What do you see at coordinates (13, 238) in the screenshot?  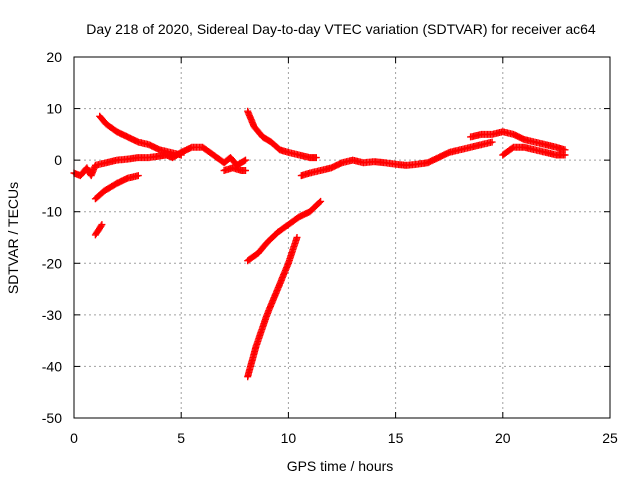 I see `y-axis-label: SDTVAR / TECUs` at bounding box center [13, 238].